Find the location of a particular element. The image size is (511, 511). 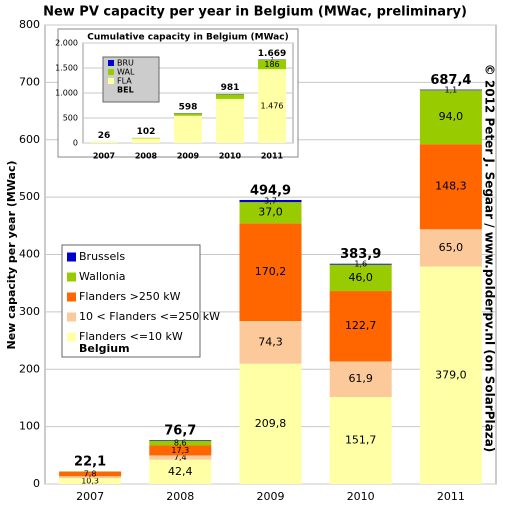

value-label: 170,2 is located at coordinates (271, 271).